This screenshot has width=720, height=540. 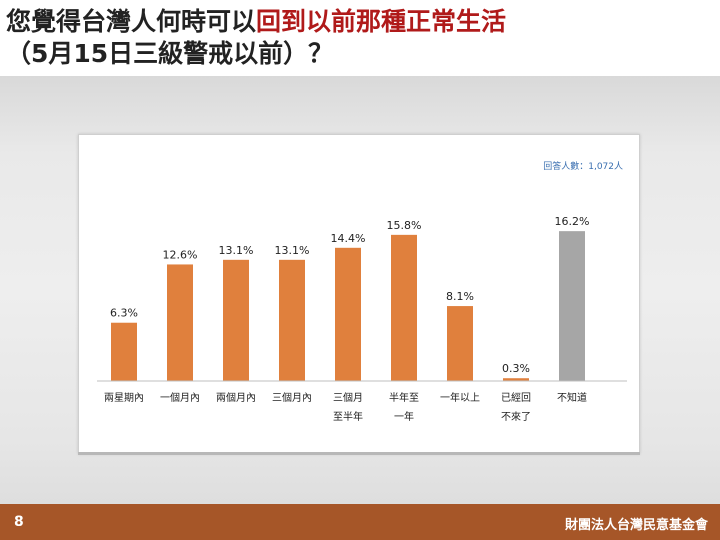 I want to click on category-label-7-1: 不來了, so click(x=516, y=417).